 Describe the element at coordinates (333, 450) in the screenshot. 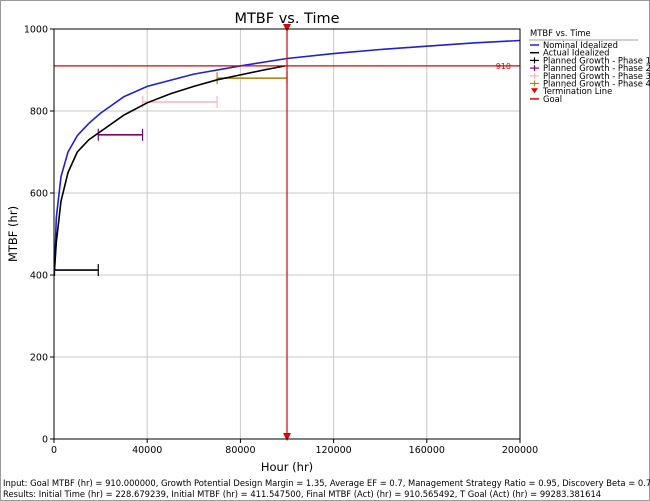

I see `x-tick-label: 120000` at that location.